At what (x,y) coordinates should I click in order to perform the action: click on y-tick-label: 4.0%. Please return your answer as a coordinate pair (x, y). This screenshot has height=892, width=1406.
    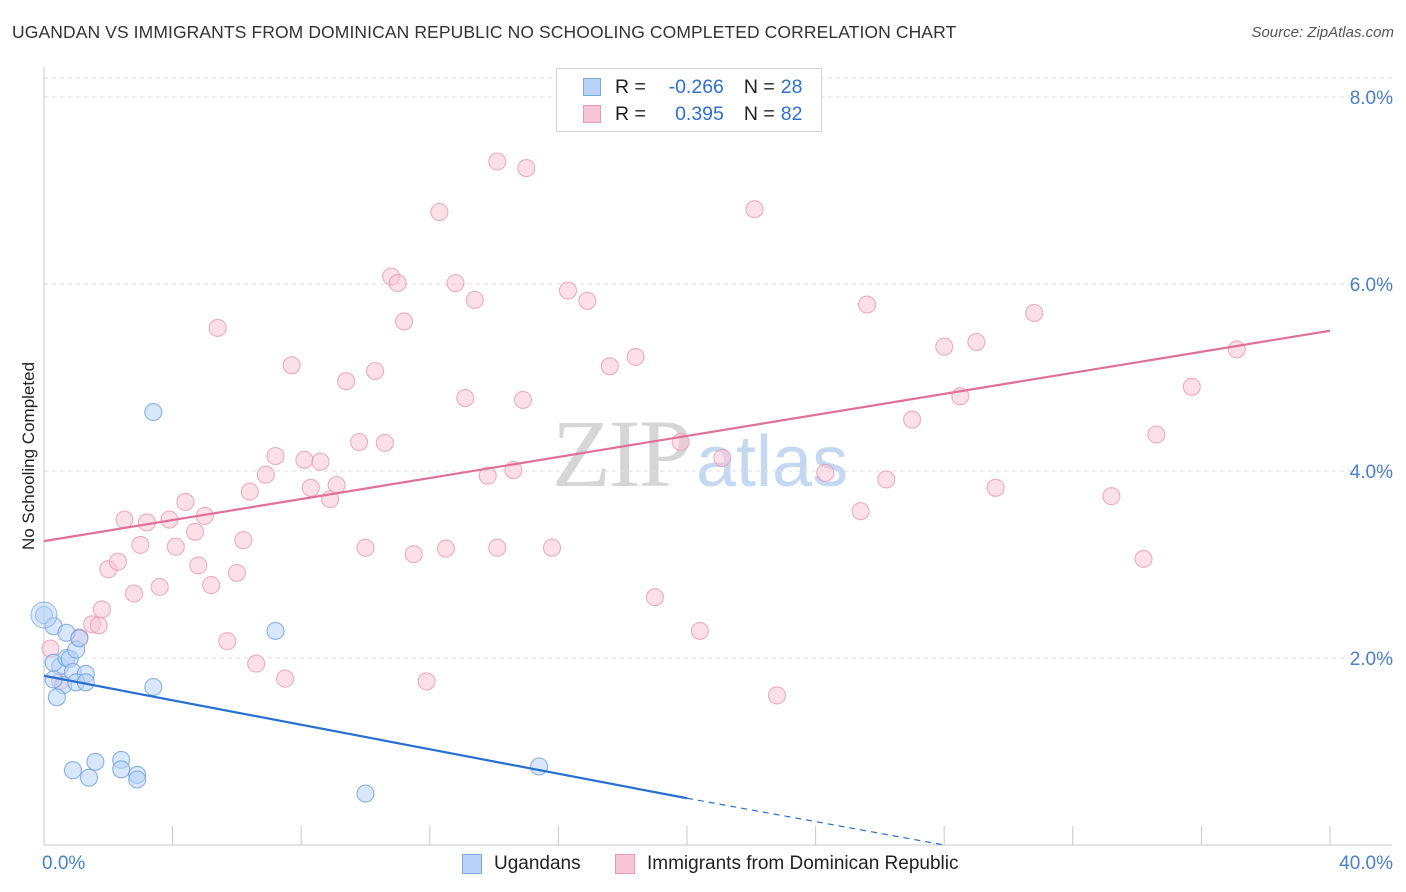
    Looking at the image, I should click on (1371, 472).